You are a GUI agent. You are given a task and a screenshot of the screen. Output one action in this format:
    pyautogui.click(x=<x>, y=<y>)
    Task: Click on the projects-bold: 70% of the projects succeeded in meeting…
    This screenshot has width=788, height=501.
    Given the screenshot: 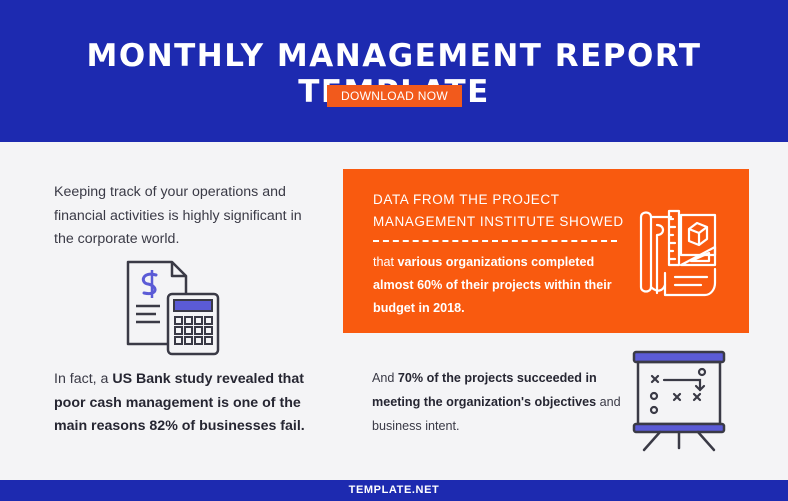 What is the action you would take?
    pyautogui.click(x=484, y=390)
    